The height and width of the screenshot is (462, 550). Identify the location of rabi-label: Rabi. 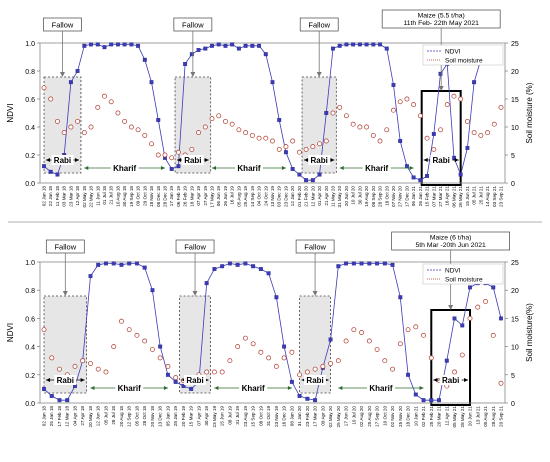
(450, 380).